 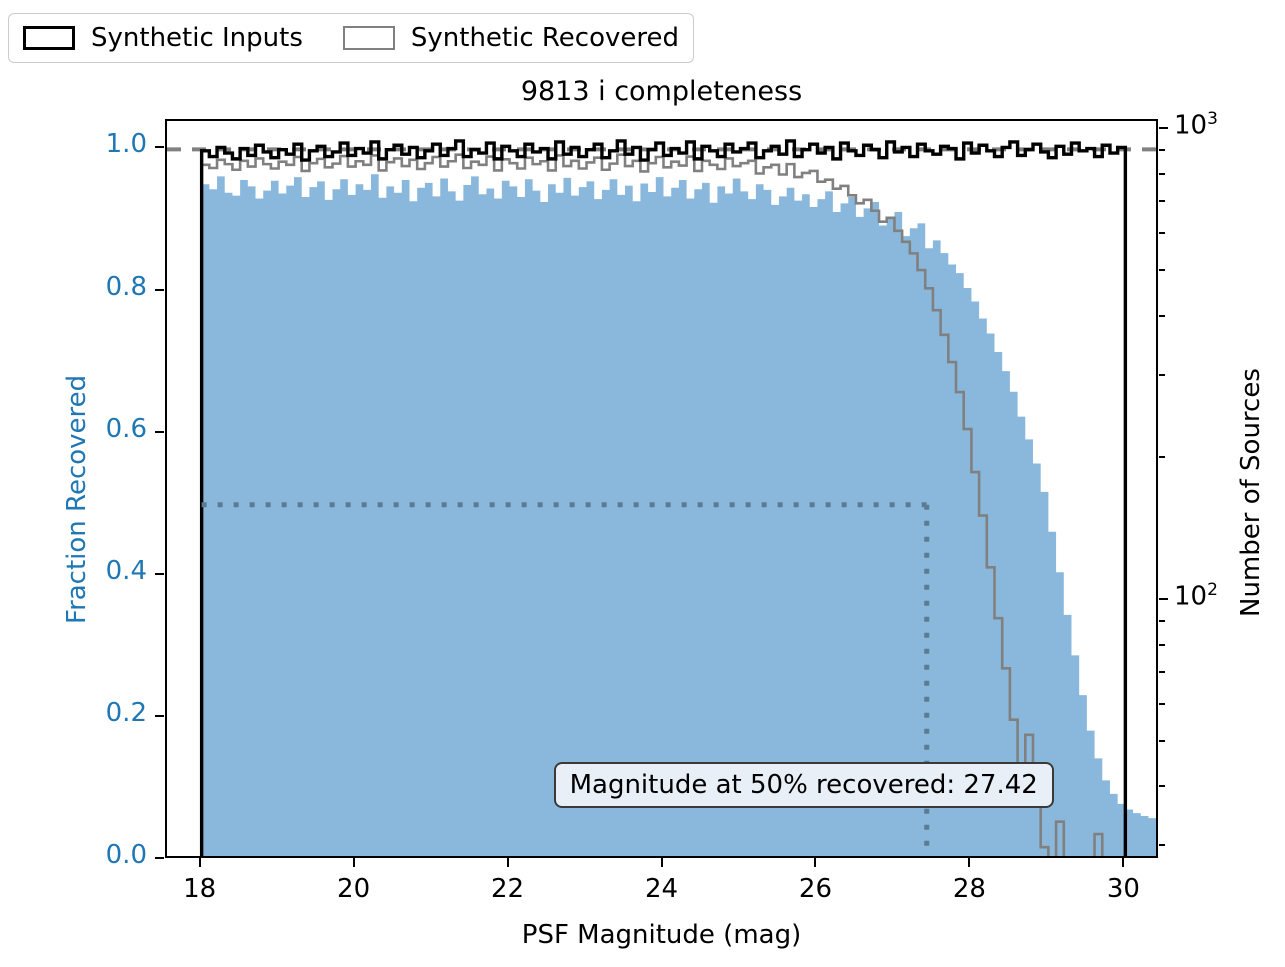 I want to click on legend-entry-synthetic-recovered: Synthetic Recovered, so click(x=511, y=38).